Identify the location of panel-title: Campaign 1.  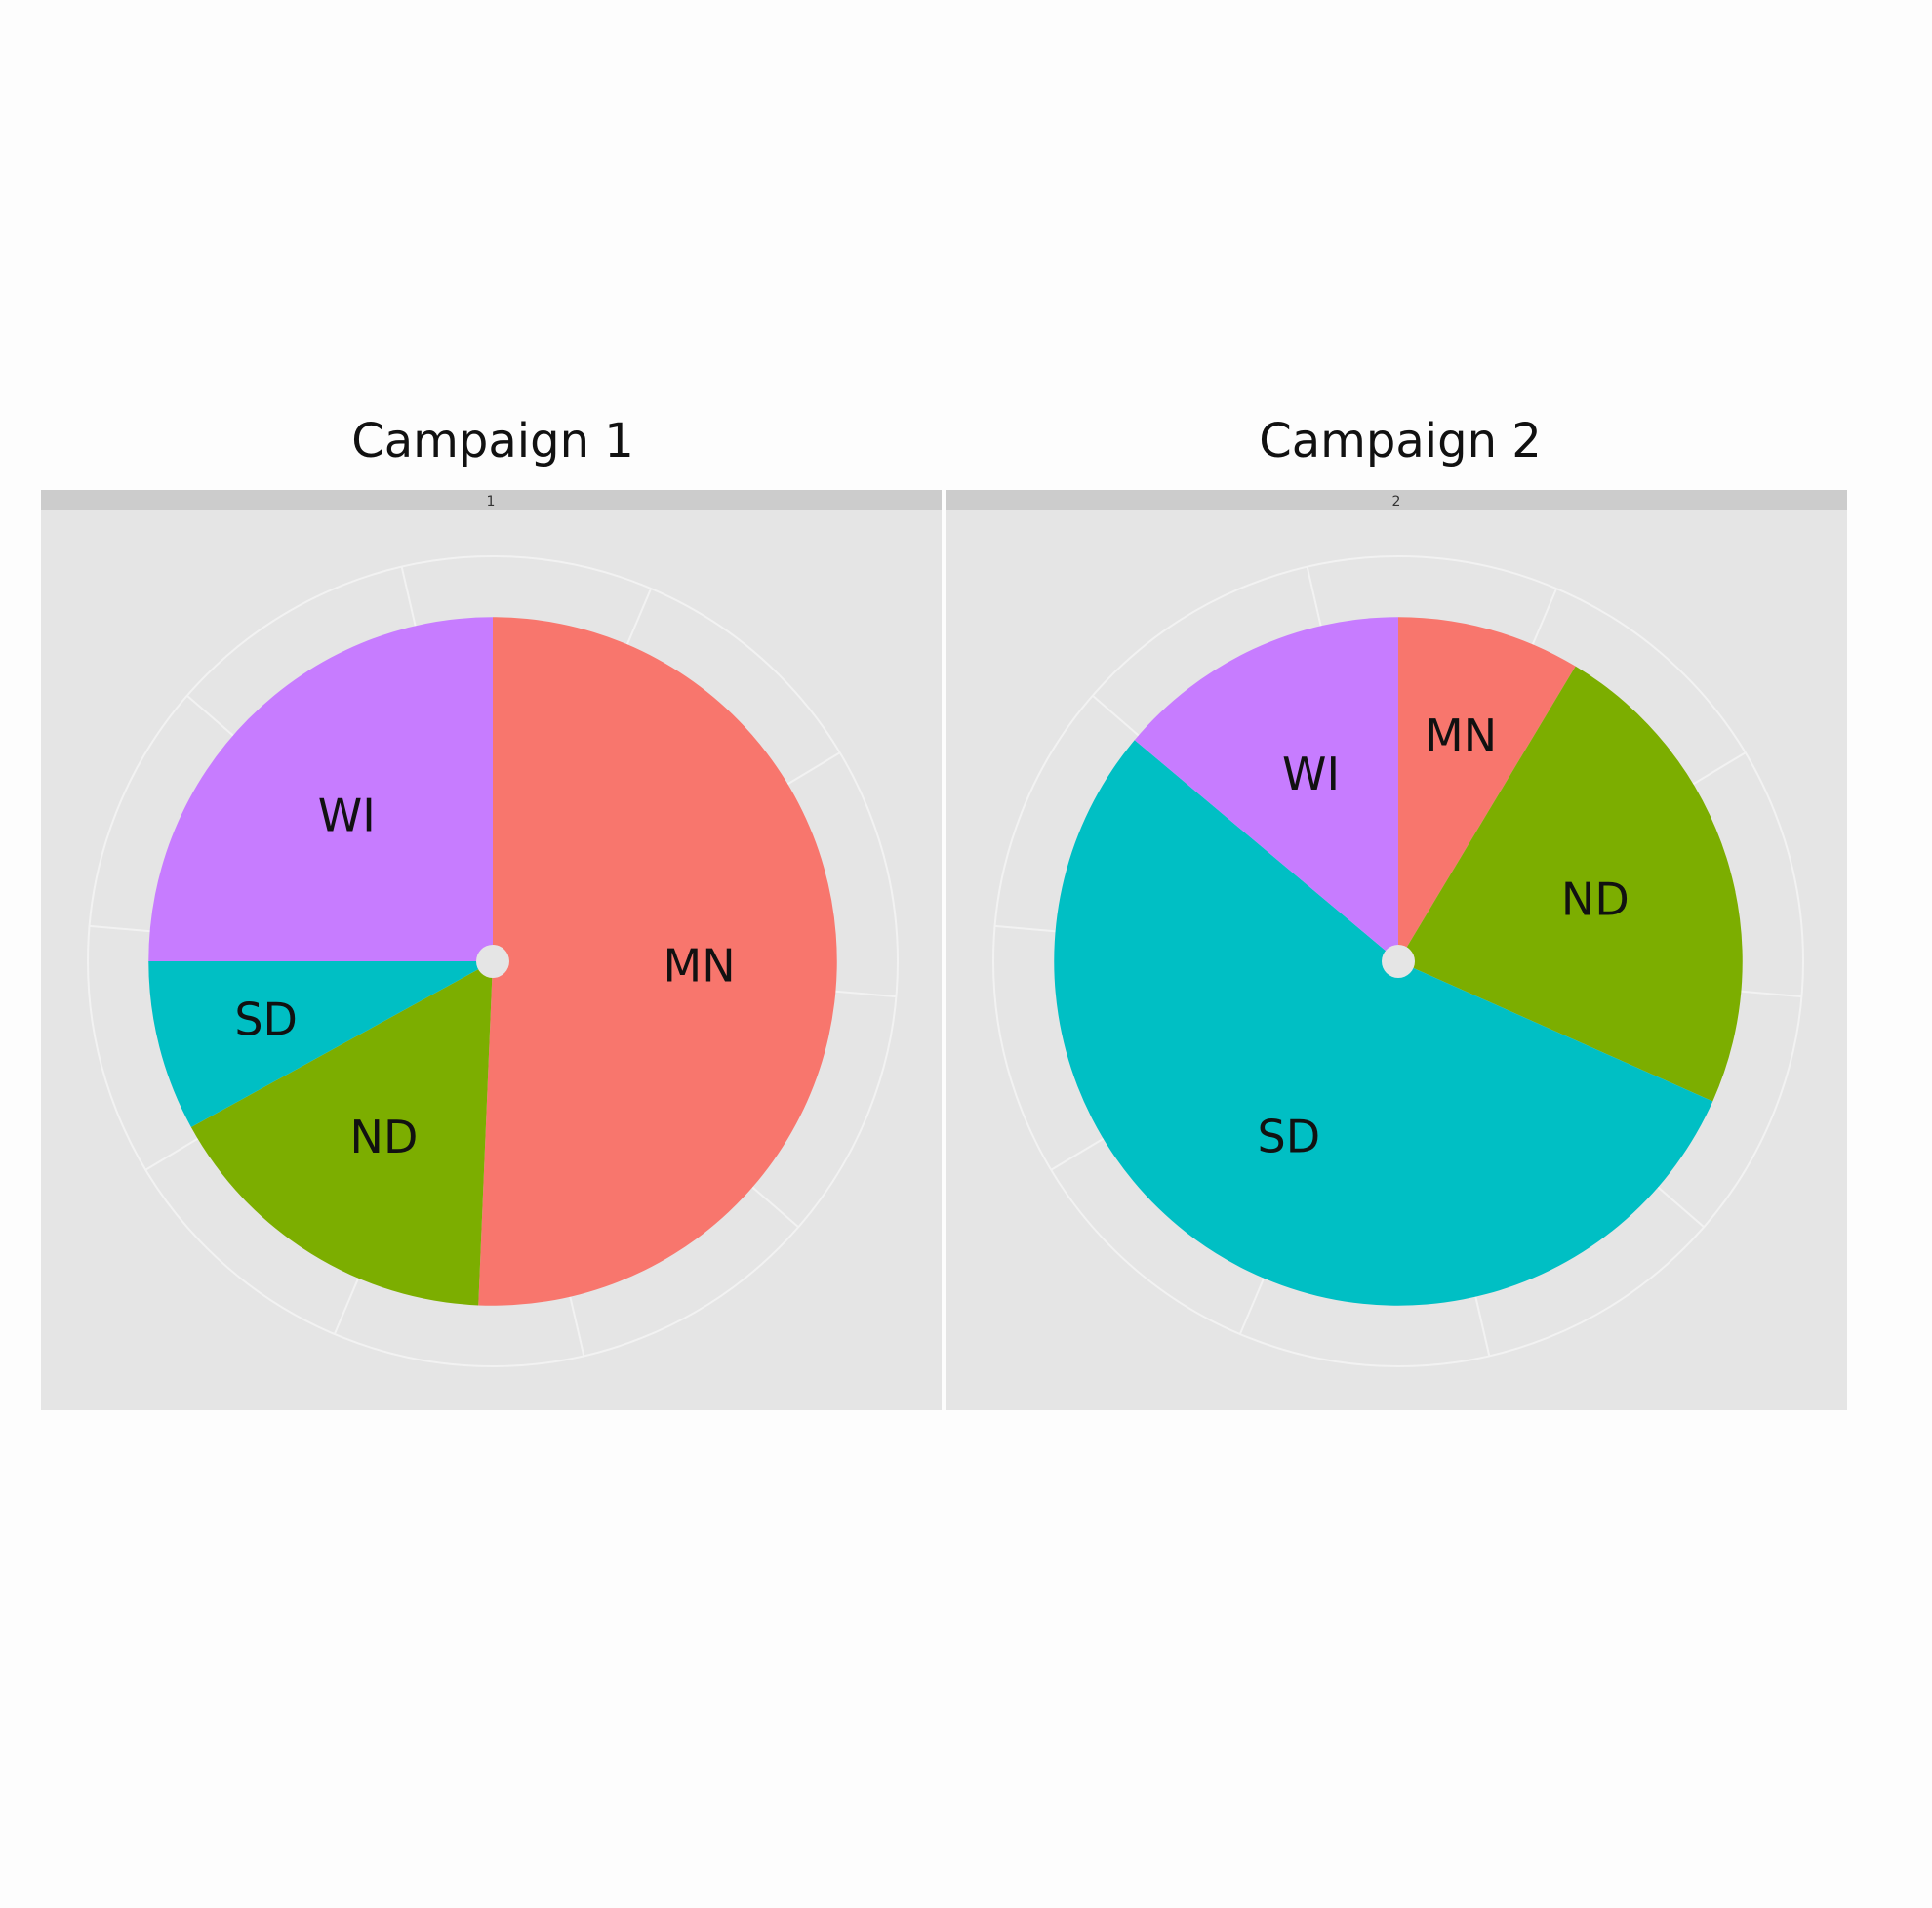
(492, 441).